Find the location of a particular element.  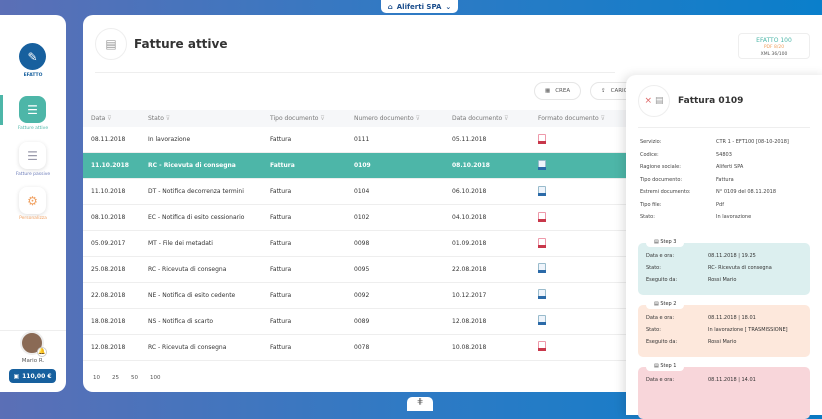

active-indicator is located at coordinates (1, 110).